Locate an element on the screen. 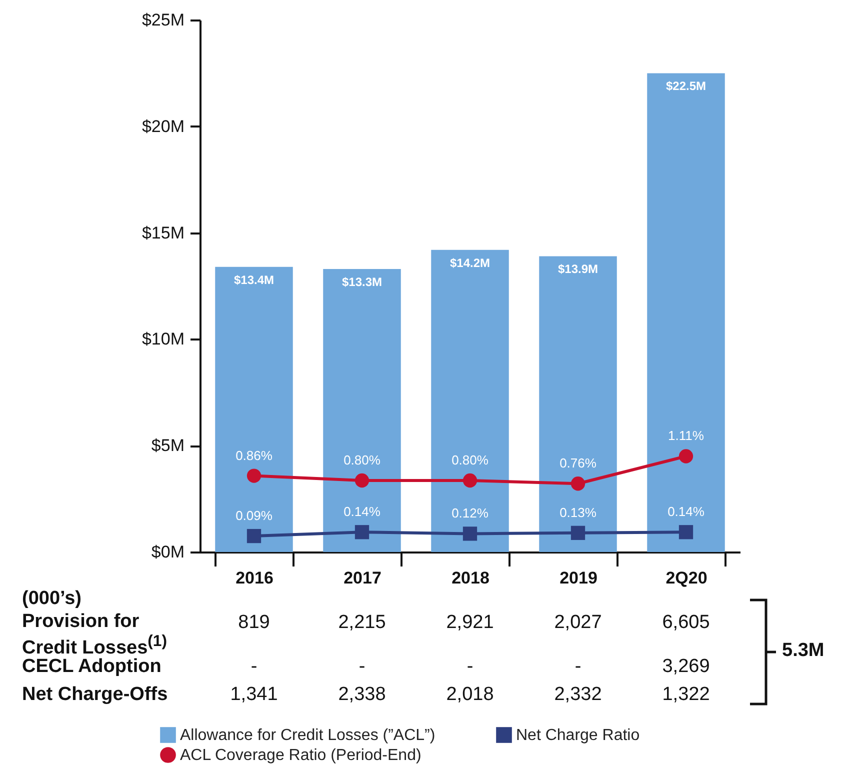  text: Provision for Credit Losses$^{(1)}$ is located at coordinates (95, 634).